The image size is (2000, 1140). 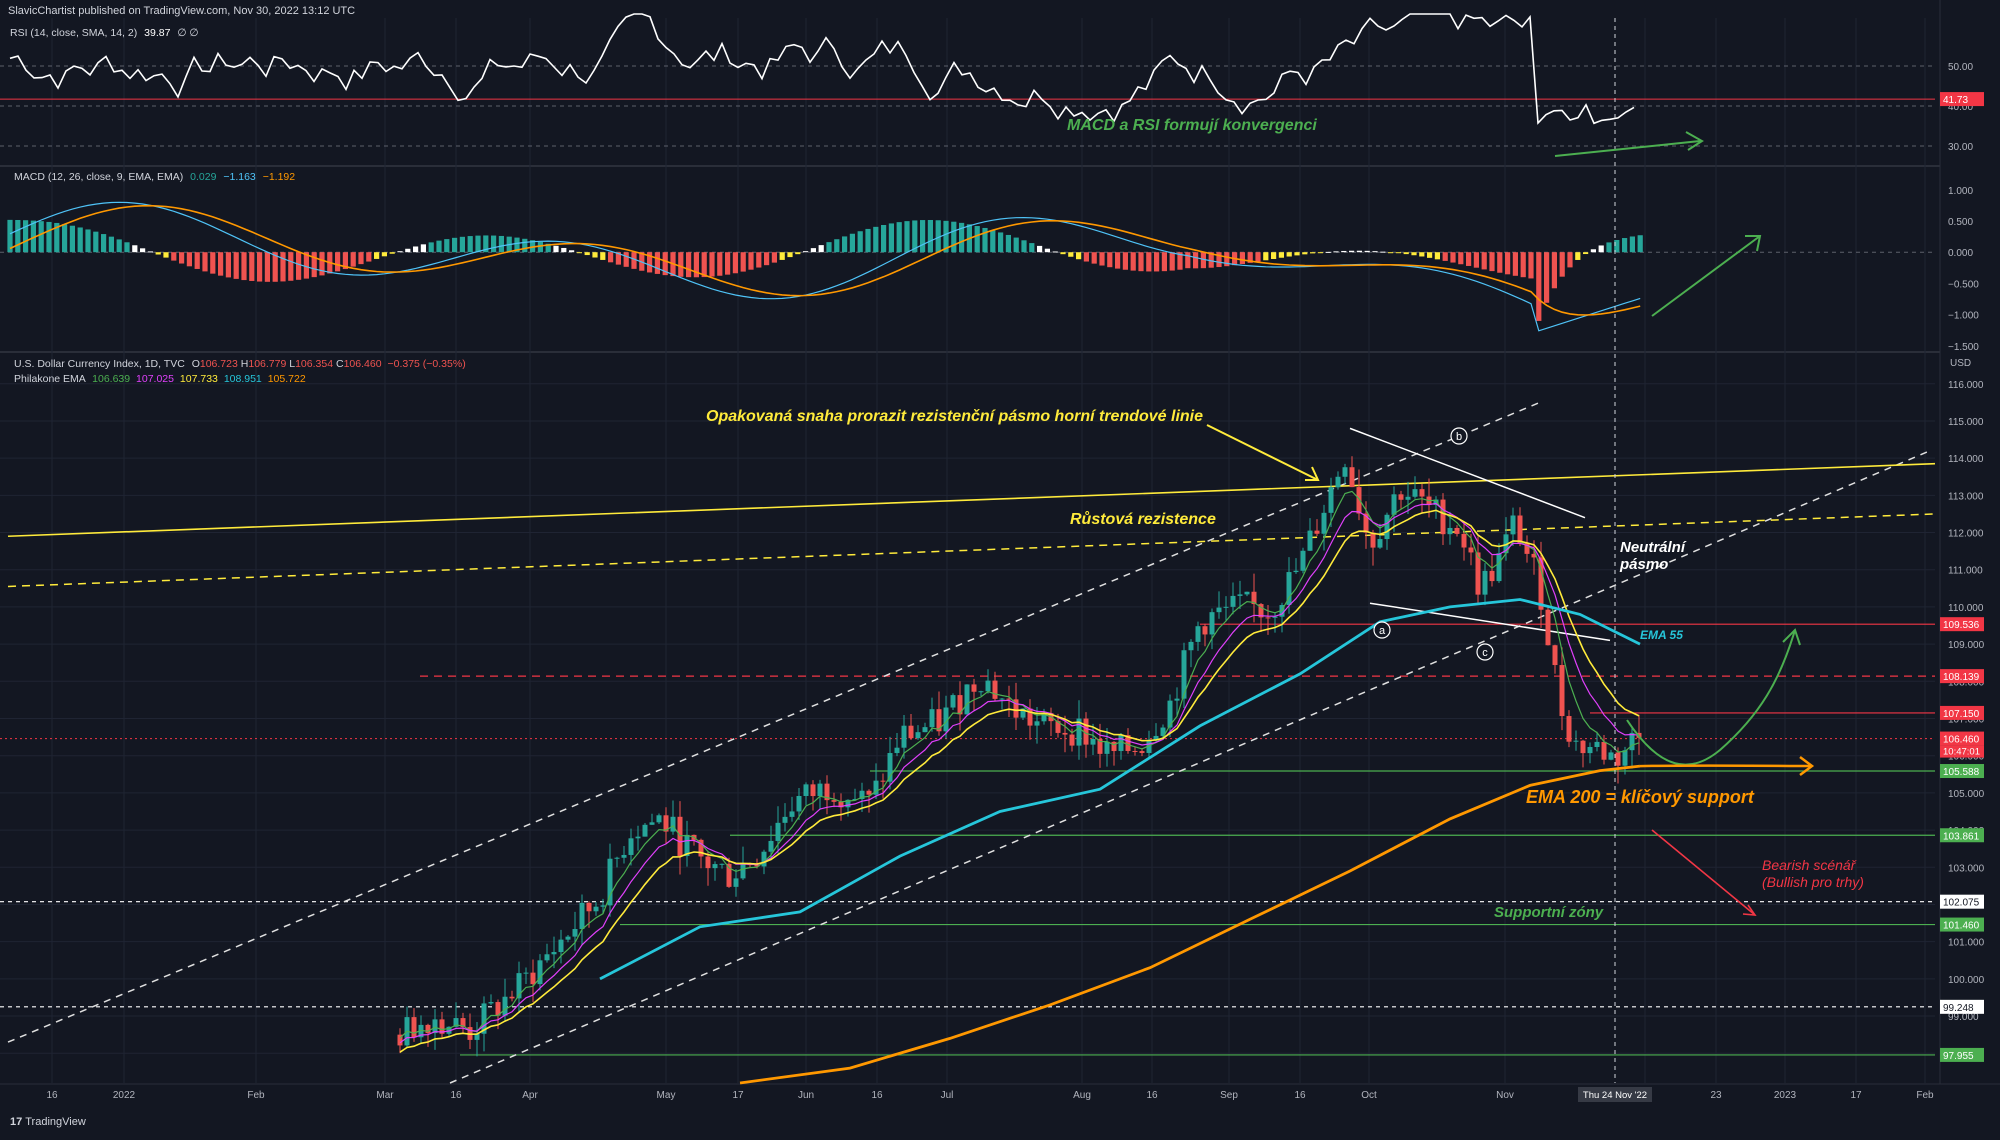 I want to click on price-level-badge: 102.075, so click(x=1961, y=903).